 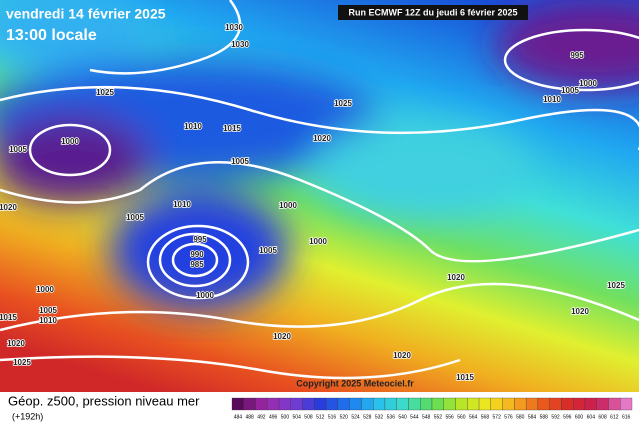 I want to click on scale-label: 500, so click(x=285, y=417).